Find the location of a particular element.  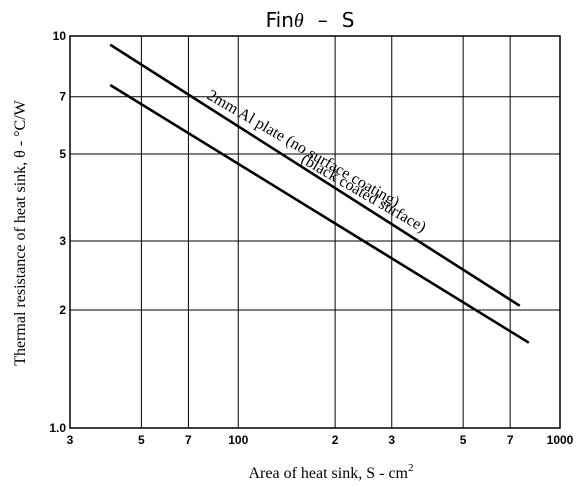

x-tick-label-7: 7 is located at coordinates (510, 440).